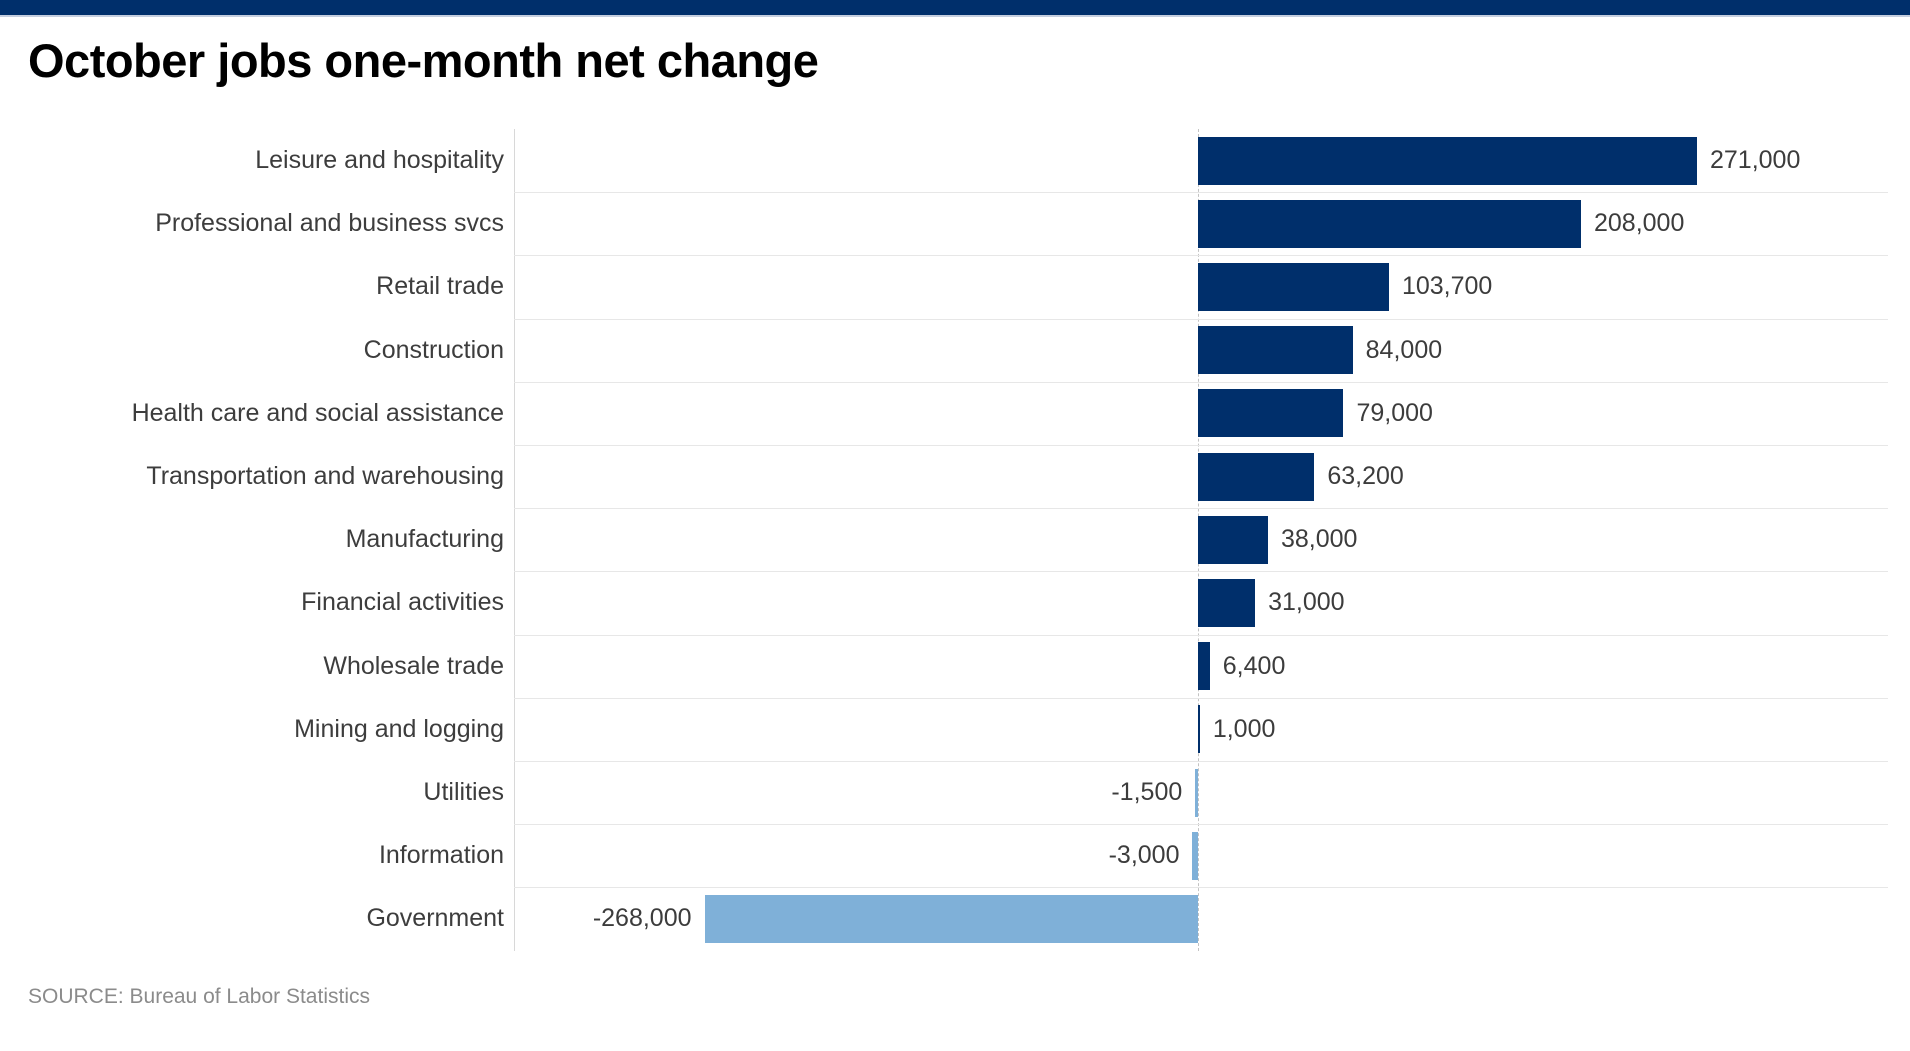 This screenshot has height=1051, width=1910. What do you see at coordinates (514, 540) in the screenshot?
I see `y-axis-line` at bounding box center [514, 540].